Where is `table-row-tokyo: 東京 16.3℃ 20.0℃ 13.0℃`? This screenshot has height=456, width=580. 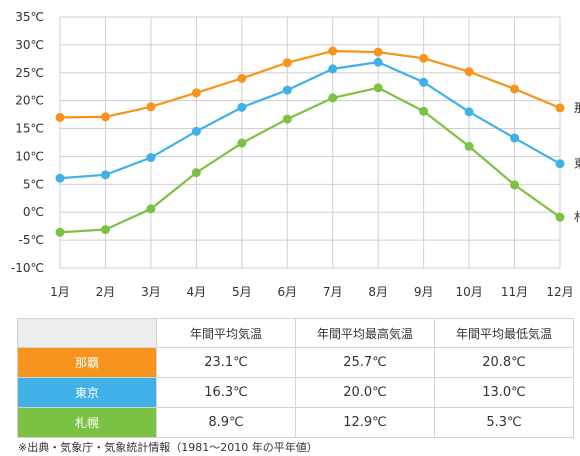
table-row-tokyo: 東京 16.3℃ 20.0℃ 13.0℃ is located at coordinates (295, 392).